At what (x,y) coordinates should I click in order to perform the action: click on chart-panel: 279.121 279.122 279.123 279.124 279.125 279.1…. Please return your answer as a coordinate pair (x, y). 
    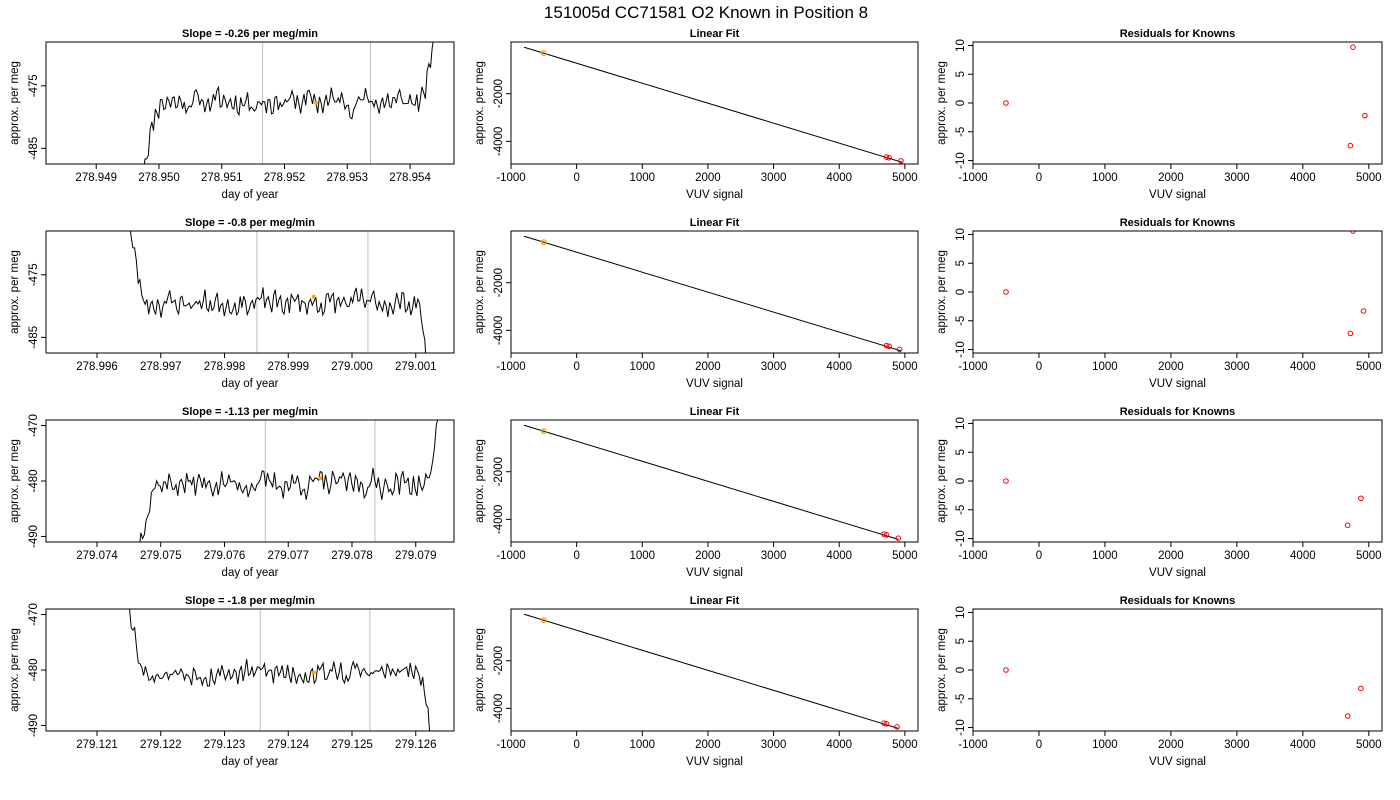
    Looking at the image, I should click on (232, 681).